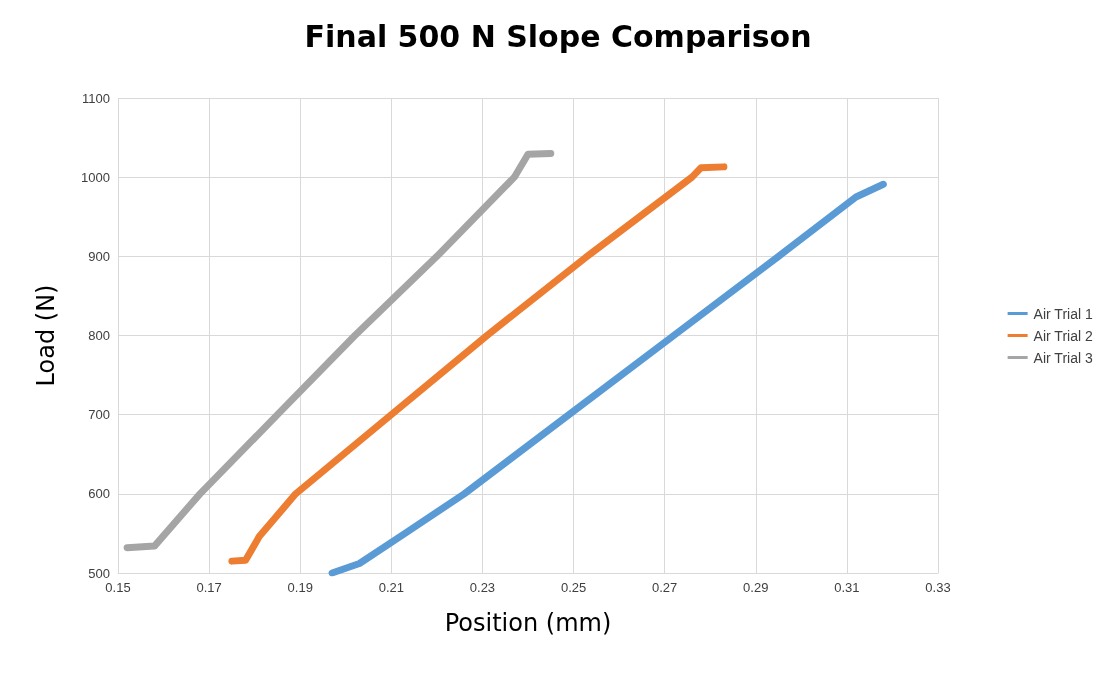 This screenshot has height=675, width=1118. I want to click on y-tick-label: 900, so click(99, 256).